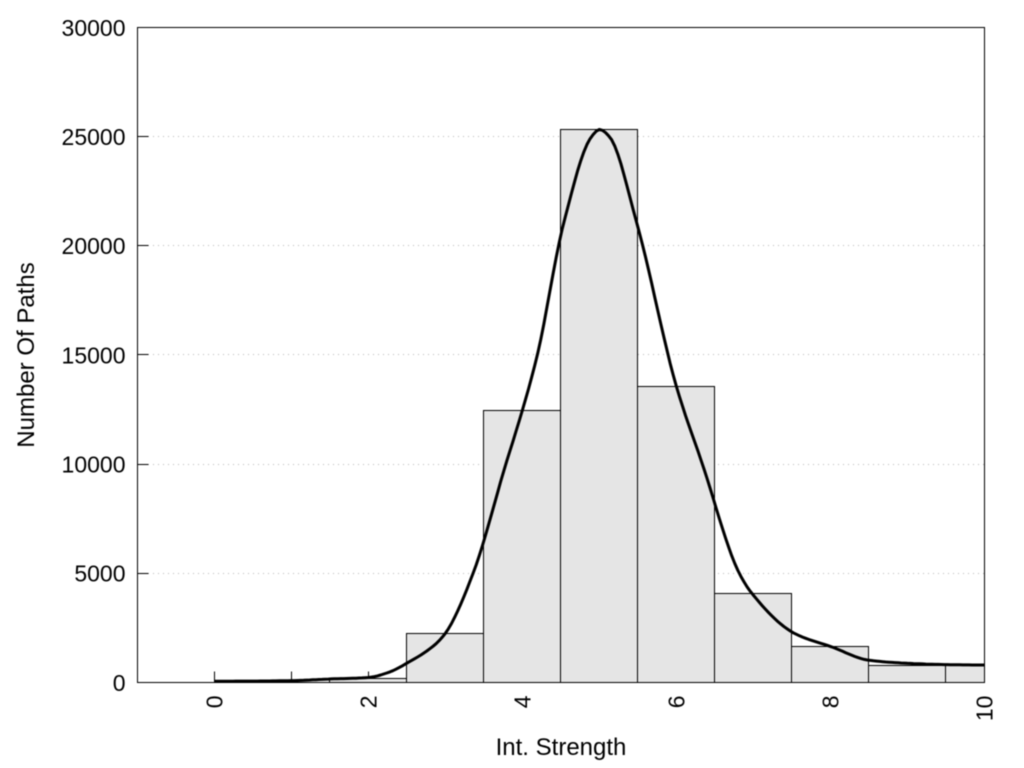 The height and width of the screenshot is (768, 1024). Describe the element at coordinates (94, 355) in the screenshot. I see `svg-text: 15000` at that location.